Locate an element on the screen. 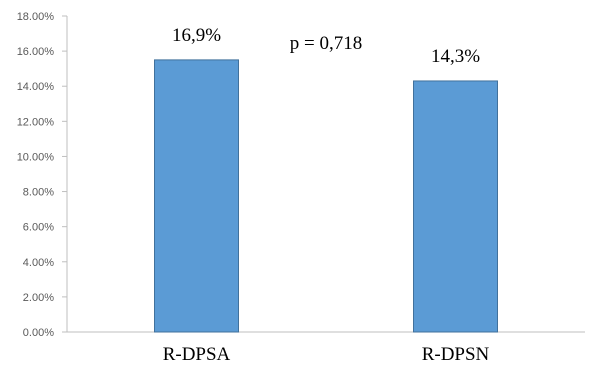 The height and width of the screenshot is (372, 590). y-tick-label: 6.00% is located at coordinates (38, 228).